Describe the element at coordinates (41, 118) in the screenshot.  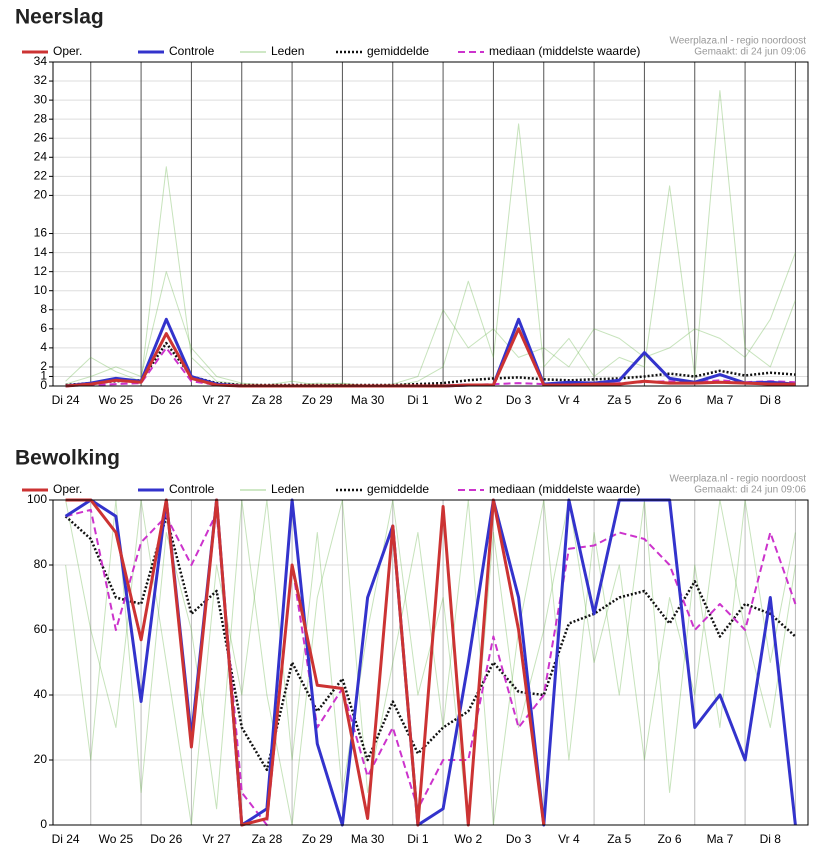
I see `y-tick-label: 28` at that location.